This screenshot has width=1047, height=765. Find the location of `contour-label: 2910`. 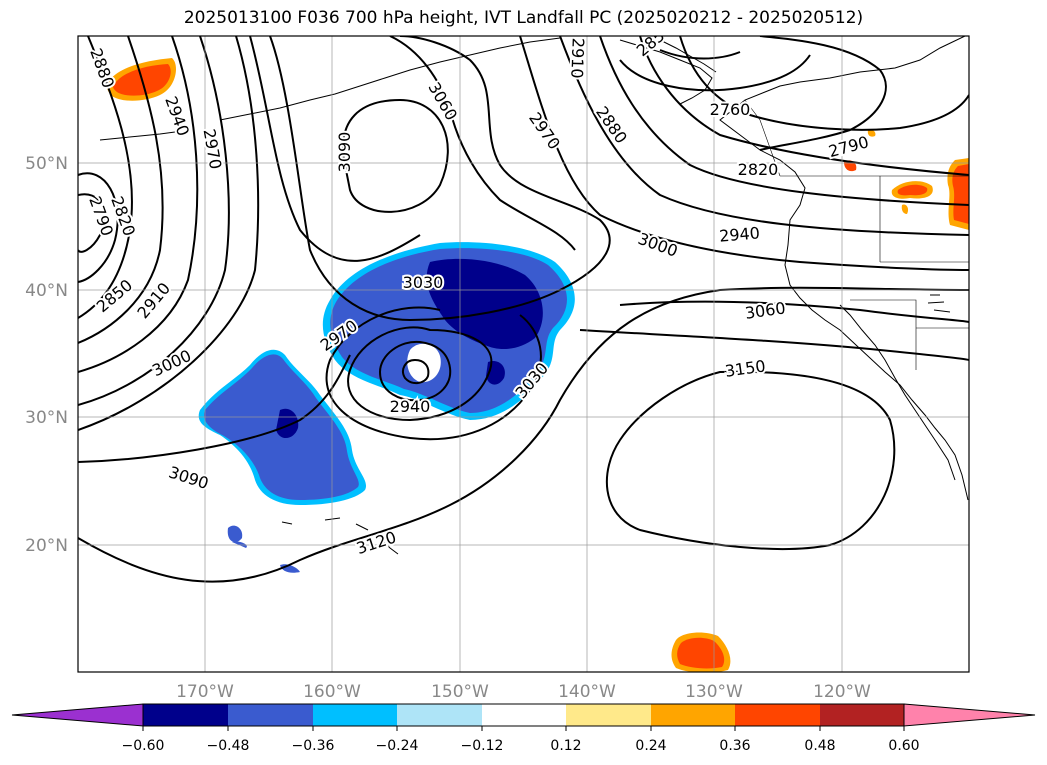

contour-label: 2910 is located at coordinates (577, 58).